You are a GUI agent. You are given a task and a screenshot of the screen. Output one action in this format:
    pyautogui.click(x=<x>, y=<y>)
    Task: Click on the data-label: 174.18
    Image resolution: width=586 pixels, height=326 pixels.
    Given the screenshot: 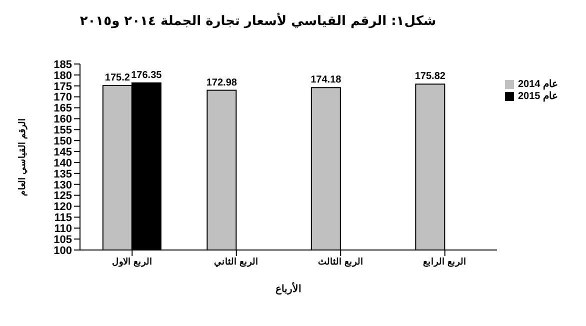 What is the action you would take?
    pyautogui.click(x=326, y=80)
    